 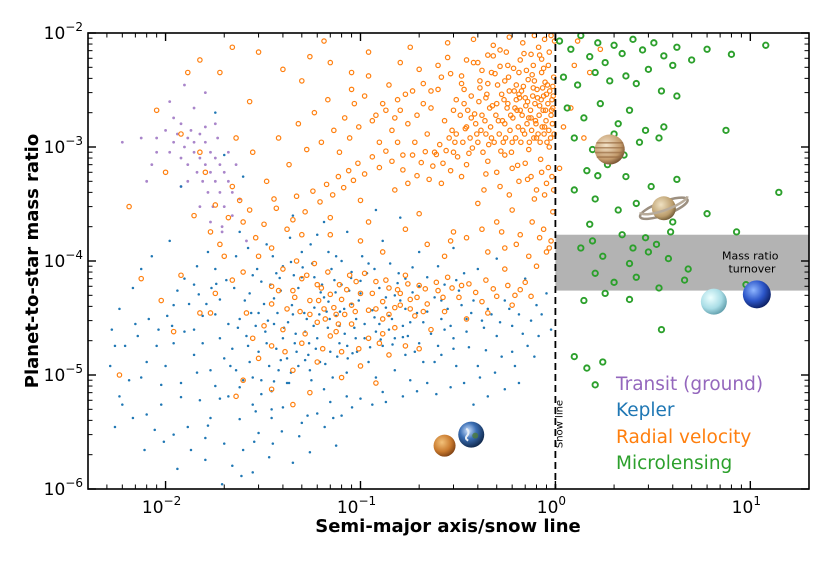 What do you see at coordinates (215, 124) in the screenshot?
I see `point-transit-ground--54` at bounding box center [215, 124].